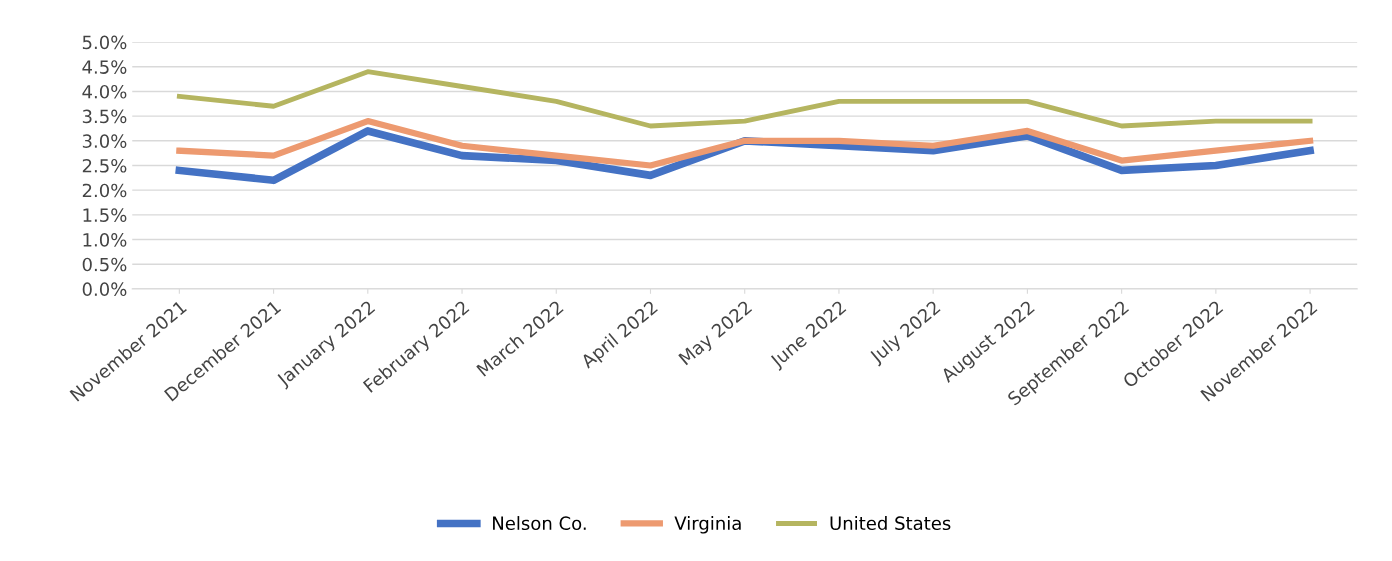 The height and width of the screenshot is (561, 1392). What do you see at coordinates (539, 523) in the screenshot?
I see `legend-label: Nelson Co.` at bounding box center [539, 523].